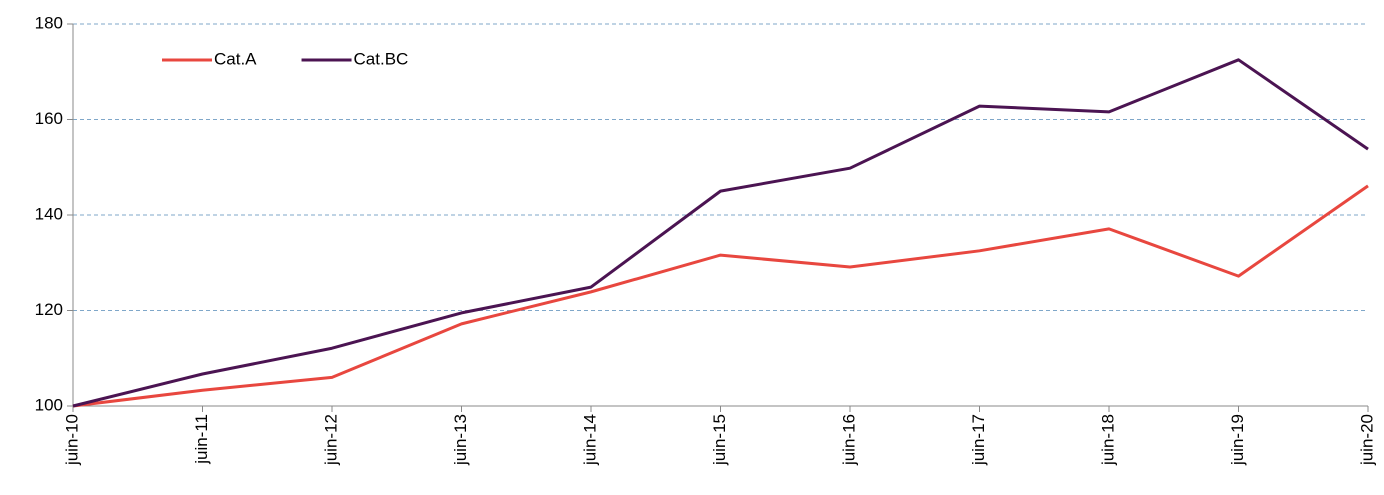  Describe the element at coordinates (848, 440) in the screenshot. I see `x-tick-label: juin-16` at that location.